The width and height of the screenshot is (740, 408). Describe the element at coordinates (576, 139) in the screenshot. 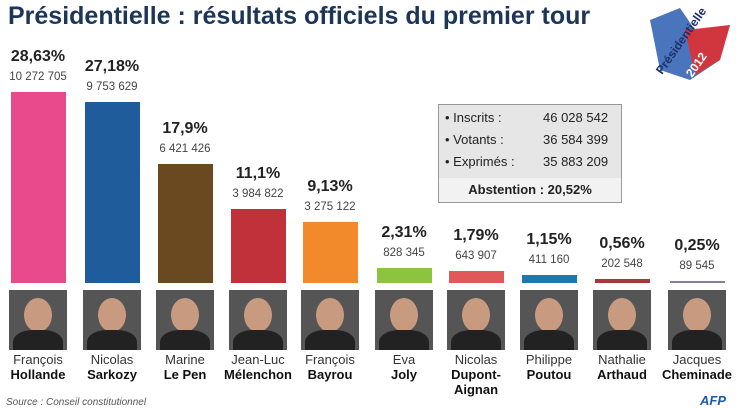

I see `votants-value: 36 584 399` at that location.